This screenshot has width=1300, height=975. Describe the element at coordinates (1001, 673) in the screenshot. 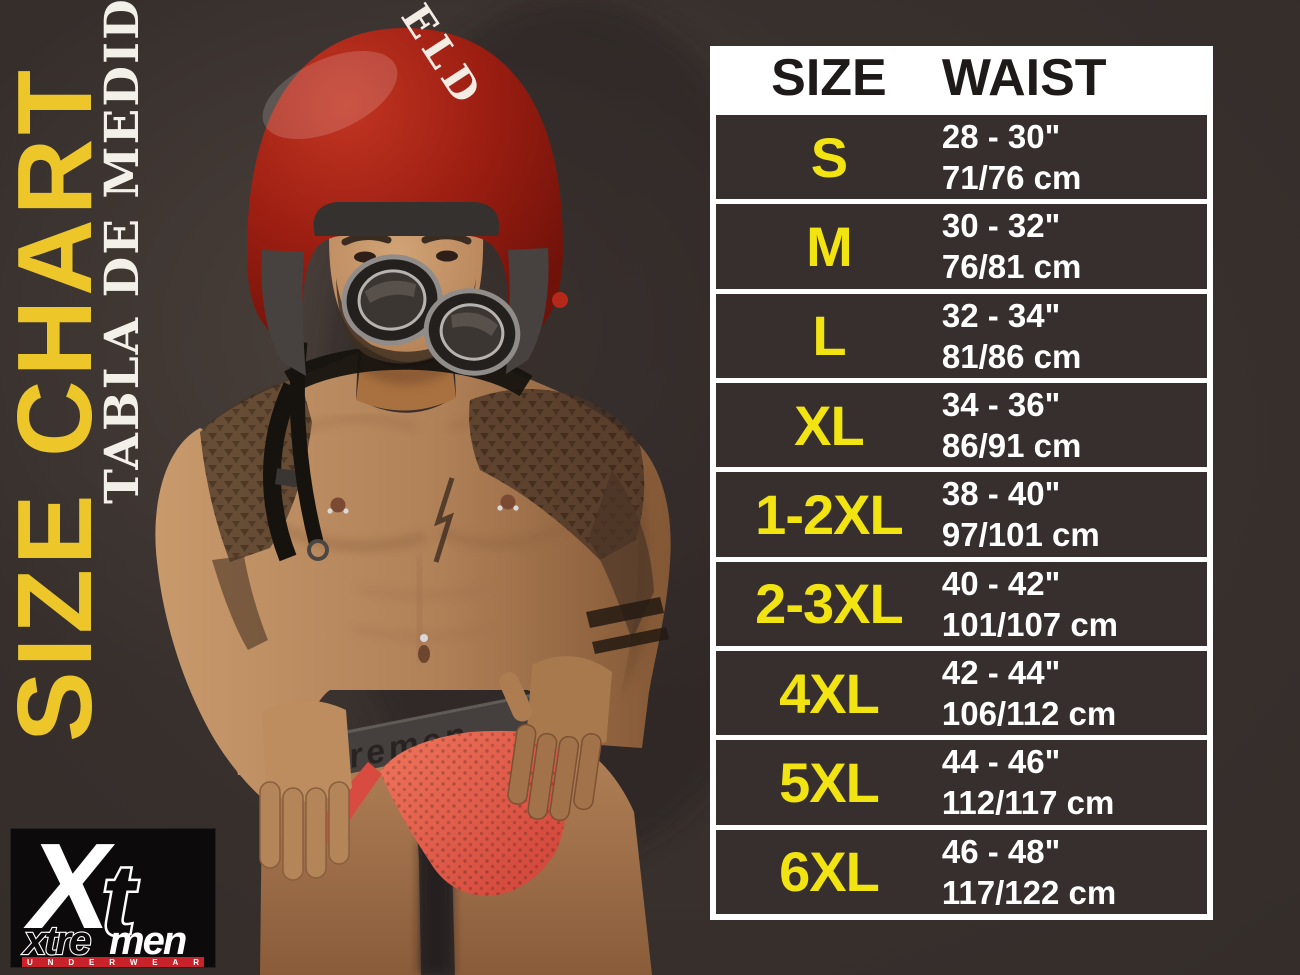

I see `waist-inches: 42 - 44"` at that location.